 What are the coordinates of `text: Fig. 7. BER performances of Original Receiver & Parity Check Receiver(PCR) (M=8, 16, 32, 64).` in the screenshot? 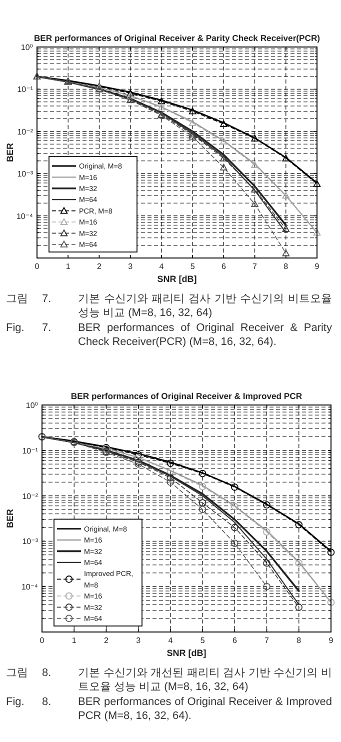 It's located at (169, 335).